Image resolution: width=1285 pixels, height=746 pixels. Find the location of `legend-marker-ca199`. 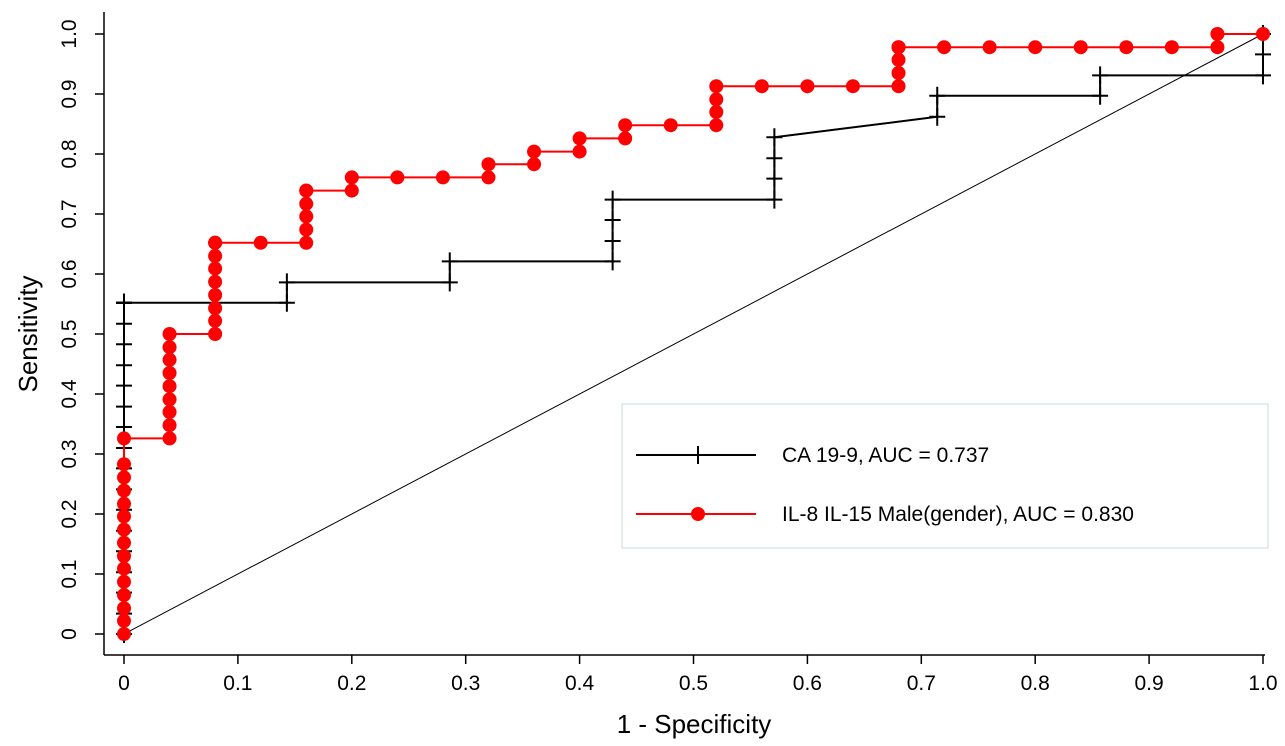

legend-marker-ca199 is located at coordinates (698, 455).